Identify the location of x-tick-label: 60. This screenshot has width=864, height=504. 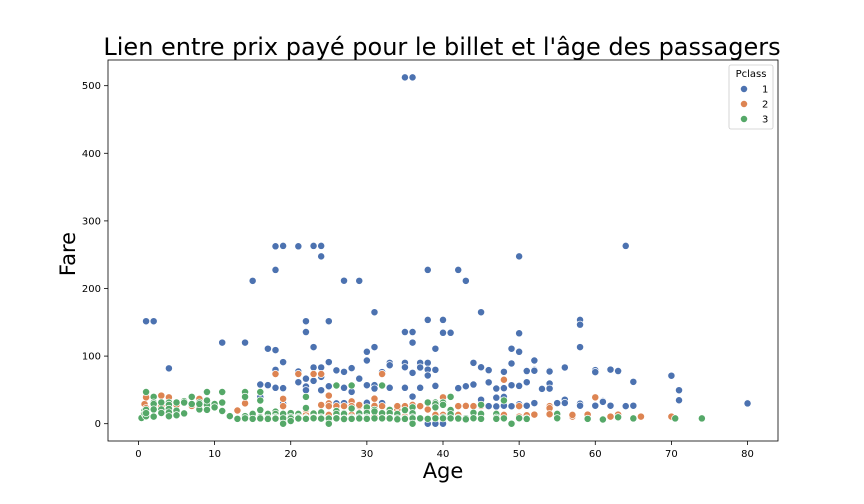
(595, 454).